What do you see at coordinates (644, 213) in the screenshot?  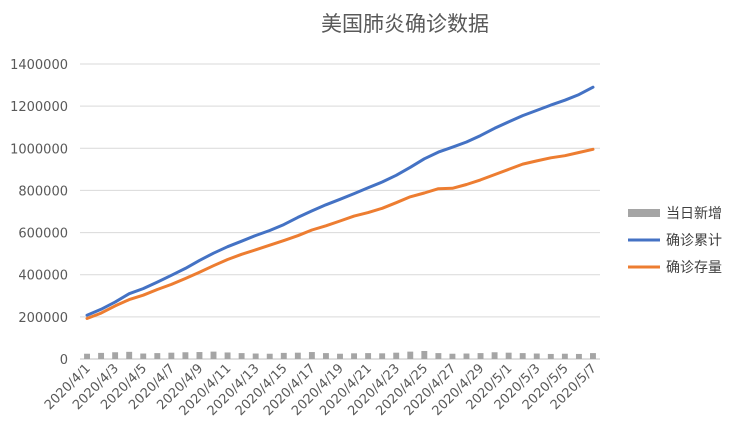 I see `legend-swatch` at bounding box center [644, 213].